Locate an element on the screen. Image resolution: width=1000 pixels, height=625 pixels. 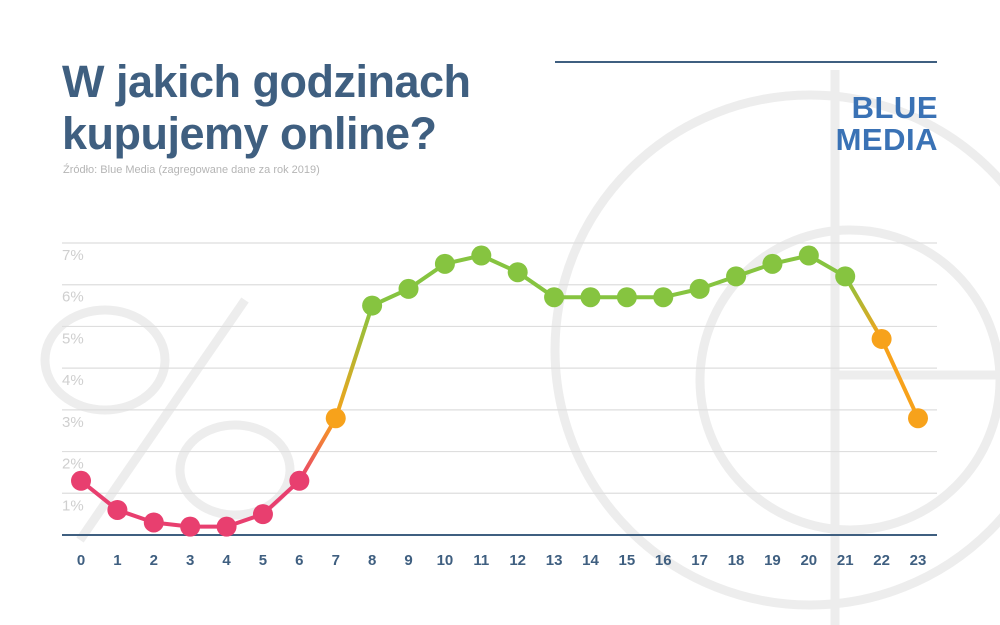
x-tick-label: 11 is located at coordinates (481, 560).